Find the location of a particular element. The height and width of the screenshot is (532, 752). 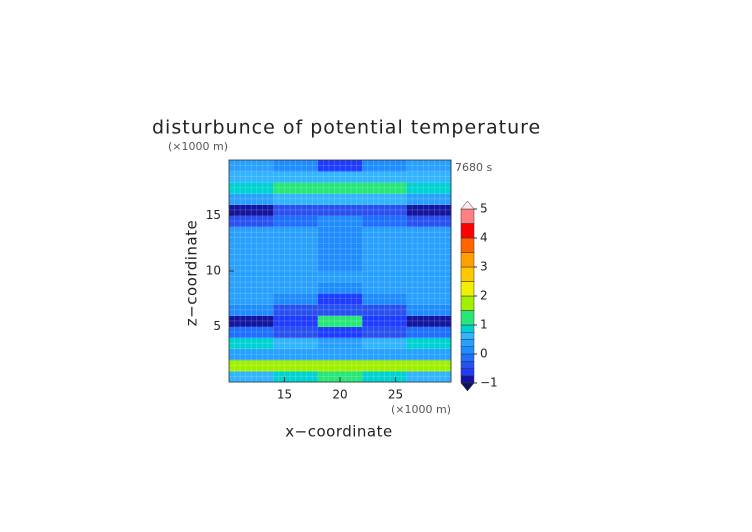

y-tick-label: 10 is located at coordinates (213, 271).